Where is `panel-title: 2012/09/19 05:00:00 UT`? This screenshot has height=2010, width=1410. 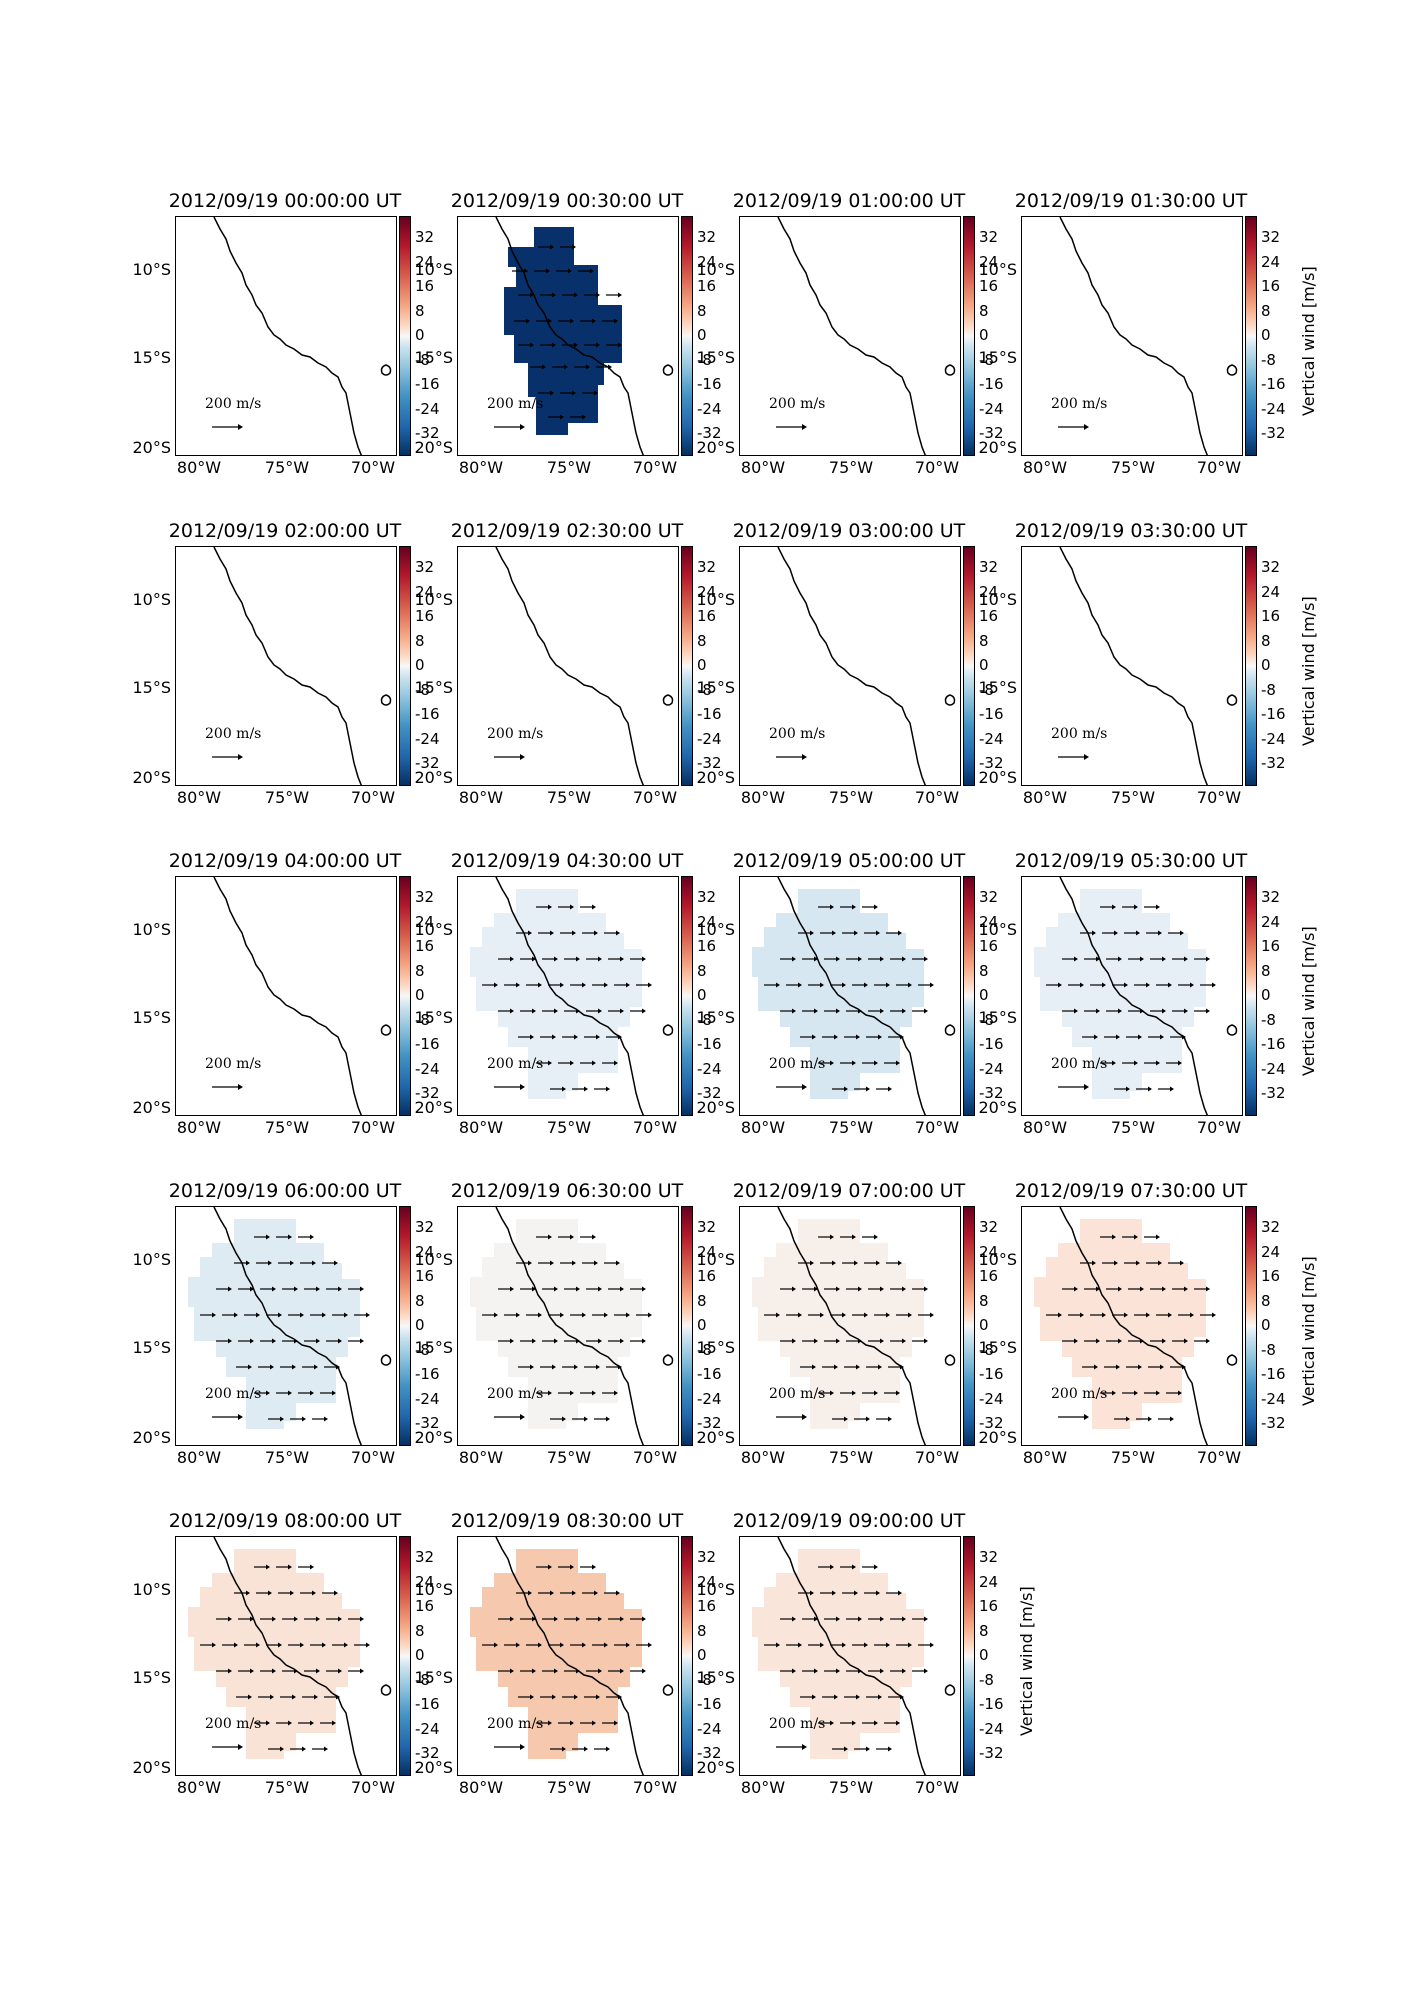
panel-title: 2012/09/19 05:00:00 UT is located at coordinates (849, 861).